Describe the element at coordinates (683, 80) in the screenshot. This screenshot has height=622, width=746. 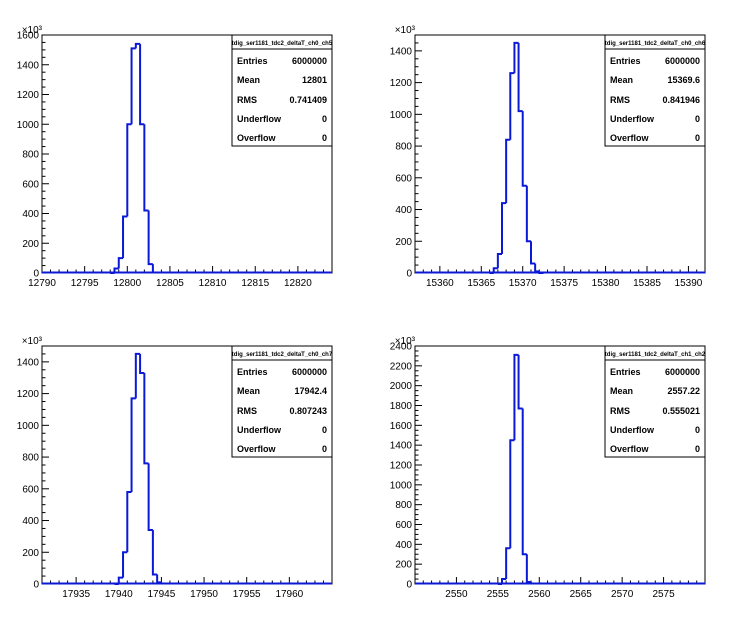
I see `stats-mean-value: 15369.6` at that location.